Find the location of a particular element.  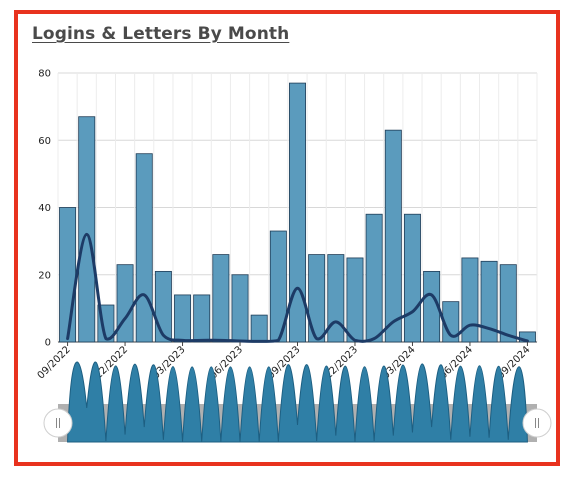

y-axis: 0 20 40 60 80 is located at coordinates (44, 209).